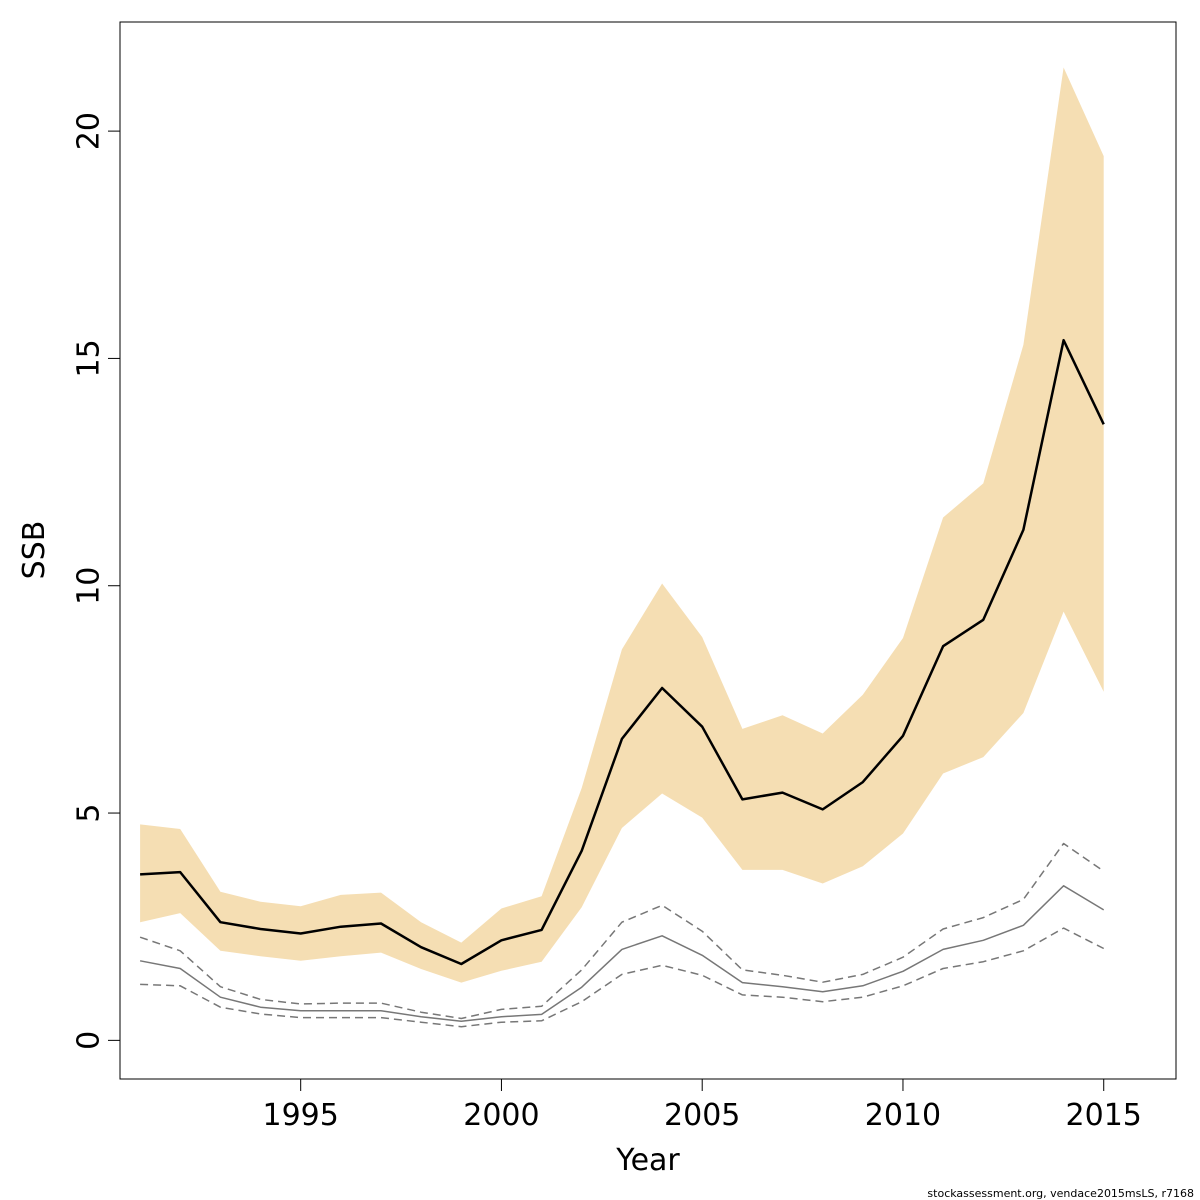 Image resolution: width=1200 pixels, height=1200 pixels. What do you see at coordinates (89, 586) in the screenshot?
I see `y-tick-label: 10` at bounding box center [89, 586].